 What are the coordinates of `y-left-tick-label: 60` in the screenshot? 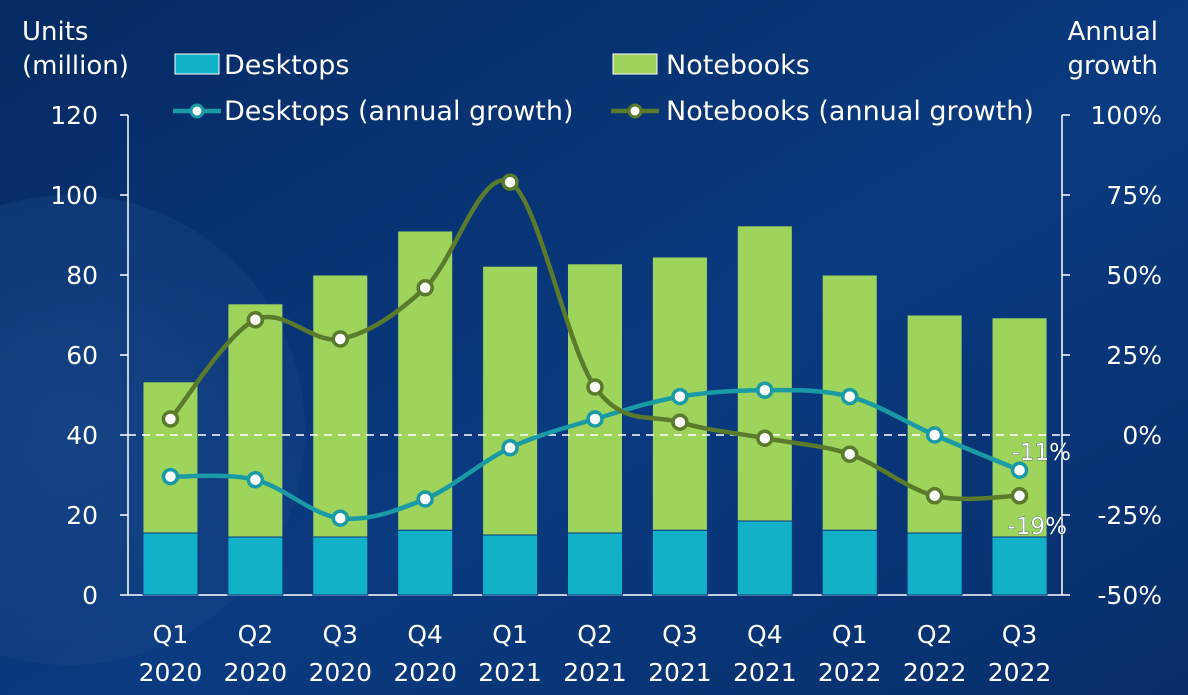 It's located at (82, 355).